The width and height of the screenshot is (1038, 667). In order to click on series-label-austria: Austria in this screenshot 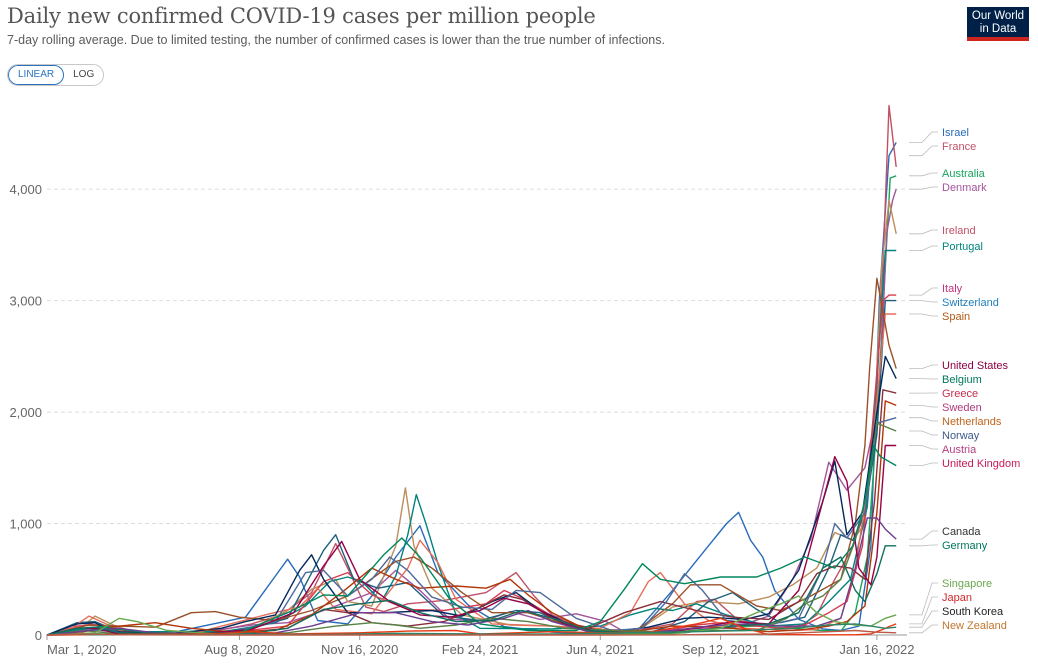, I will do `click(959, 450)`.